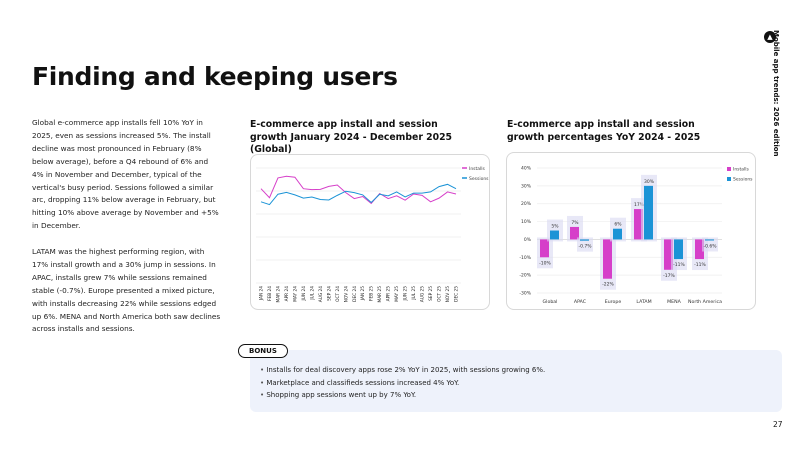  Describe the element at coordinates (526, 222) in the screenshot. I see `y-tick-label: 10%` at that location.